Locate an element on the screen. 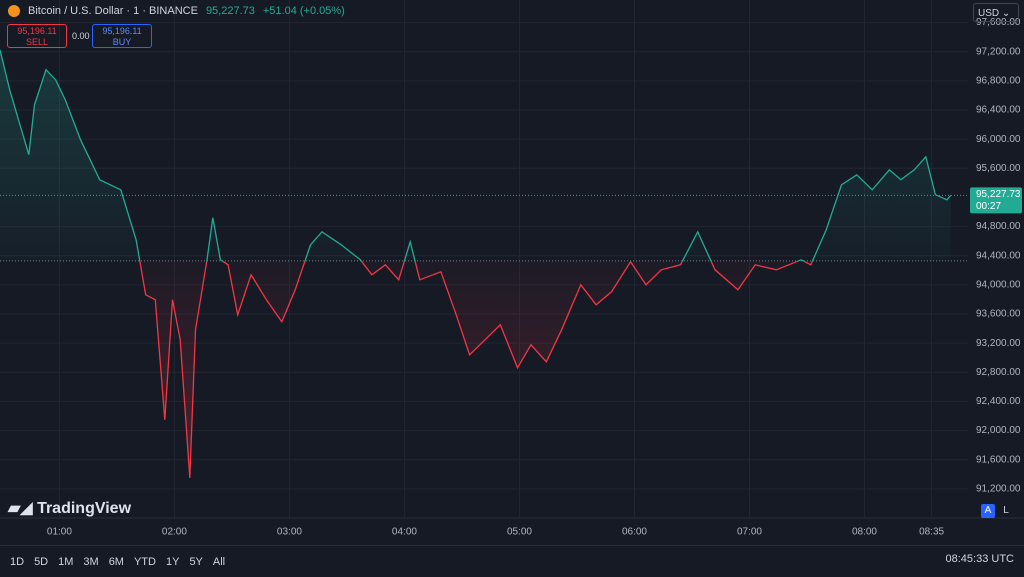  y-tick-label: 96,400.00 is located at coordinates (998, 110).